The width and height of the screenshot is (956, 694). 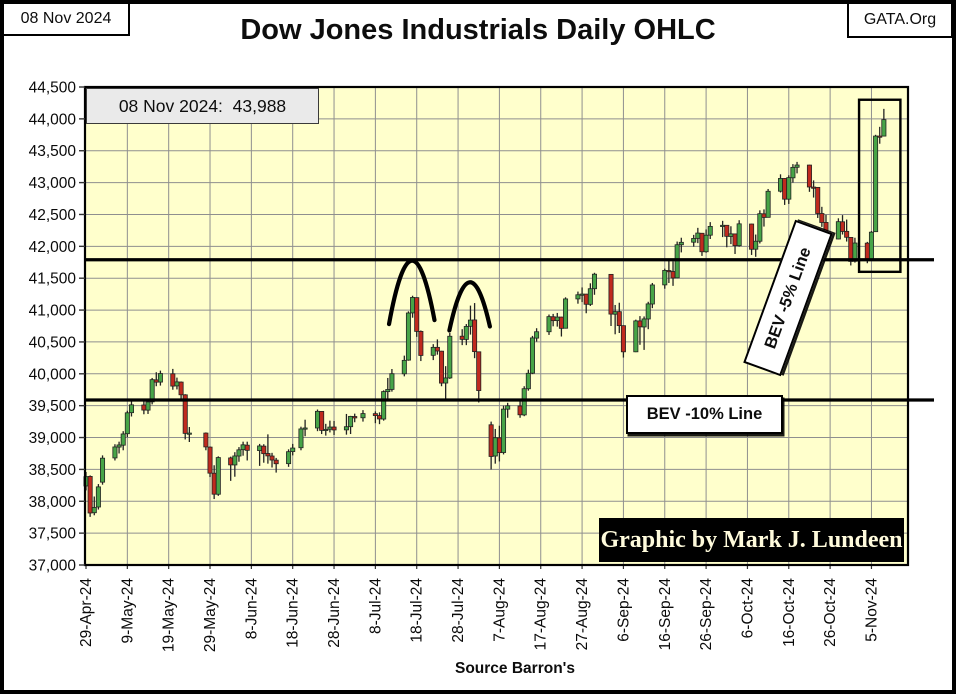 I want to click on x-tick-label: 28-Jul-24, so click(x=458, y=610).